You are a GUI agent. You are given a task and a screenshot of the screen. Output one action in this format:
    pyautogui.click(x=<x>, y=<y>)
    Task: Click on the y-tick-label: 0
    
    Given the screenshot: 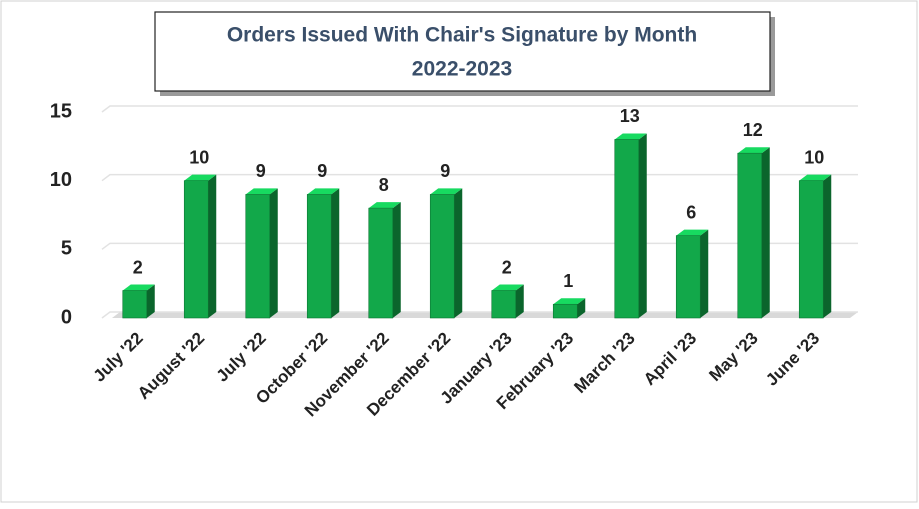 What is the action you would take?
    pyautogui.click(x=66, y=317)
    